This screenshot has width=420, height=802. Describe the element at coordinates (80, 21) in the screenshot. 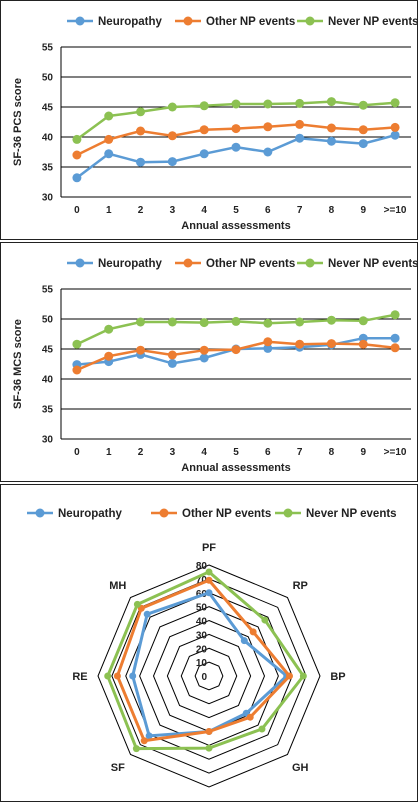

I see `legend-marker-neuropathy` at that location.